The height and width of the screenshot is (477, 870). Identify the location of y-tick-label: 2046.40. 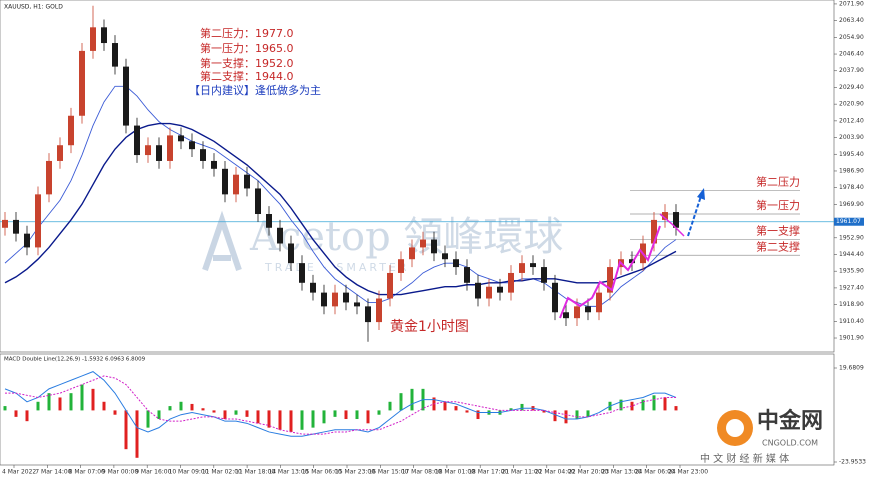
(851, 54).